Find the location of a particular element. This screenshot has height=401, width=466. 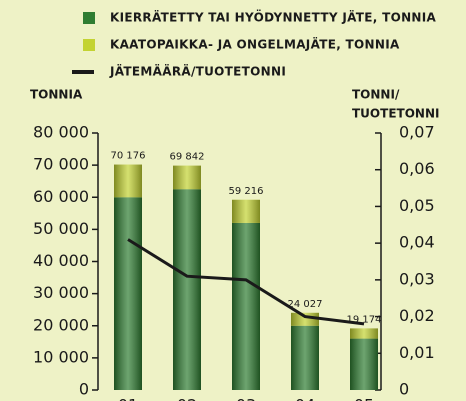

total-label: 24 027 is located at coordinates (305, 304).